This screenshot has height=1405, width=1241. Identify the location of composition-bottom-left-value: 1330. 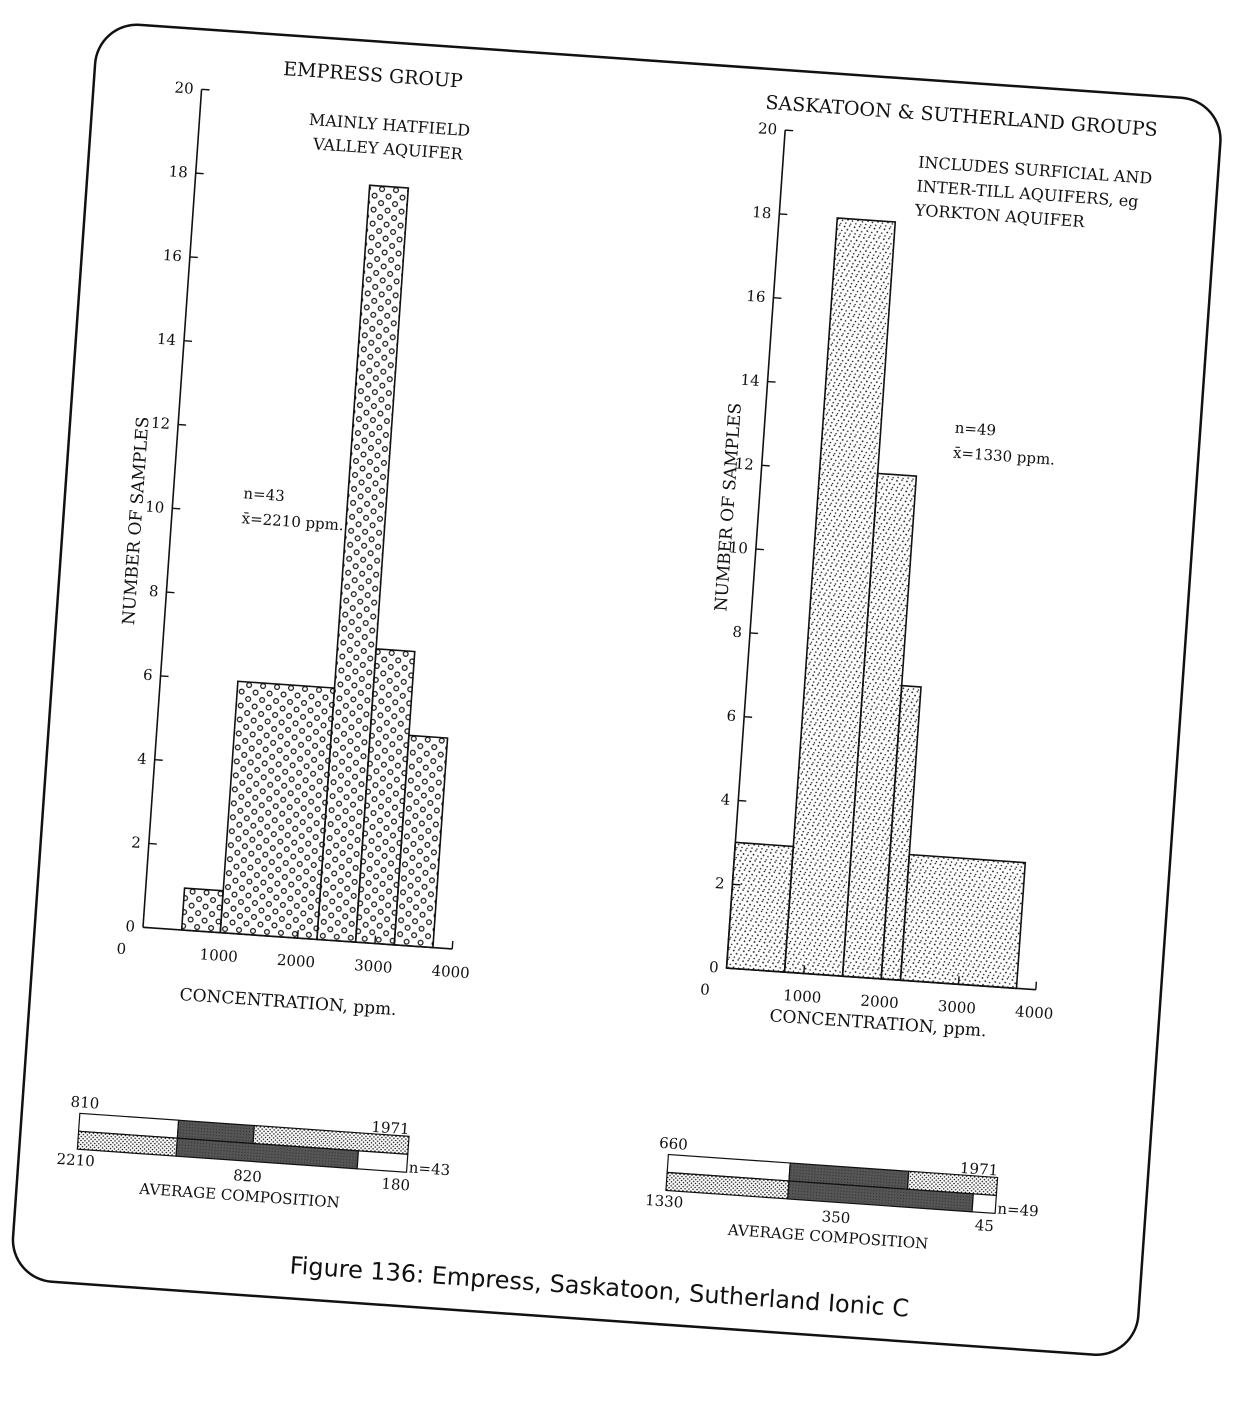
(664, 1201).